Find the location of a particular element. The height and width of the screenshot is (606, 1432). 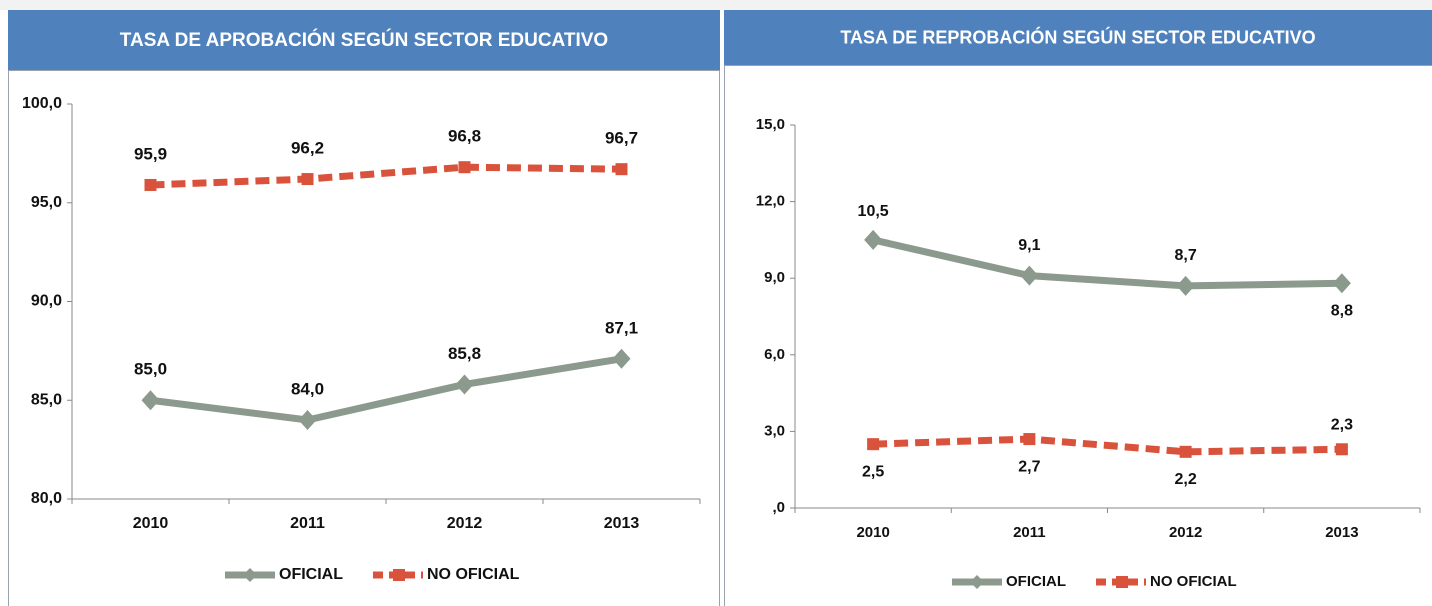

y-tick-label: 9,0 is located at coordinates (774, 277).